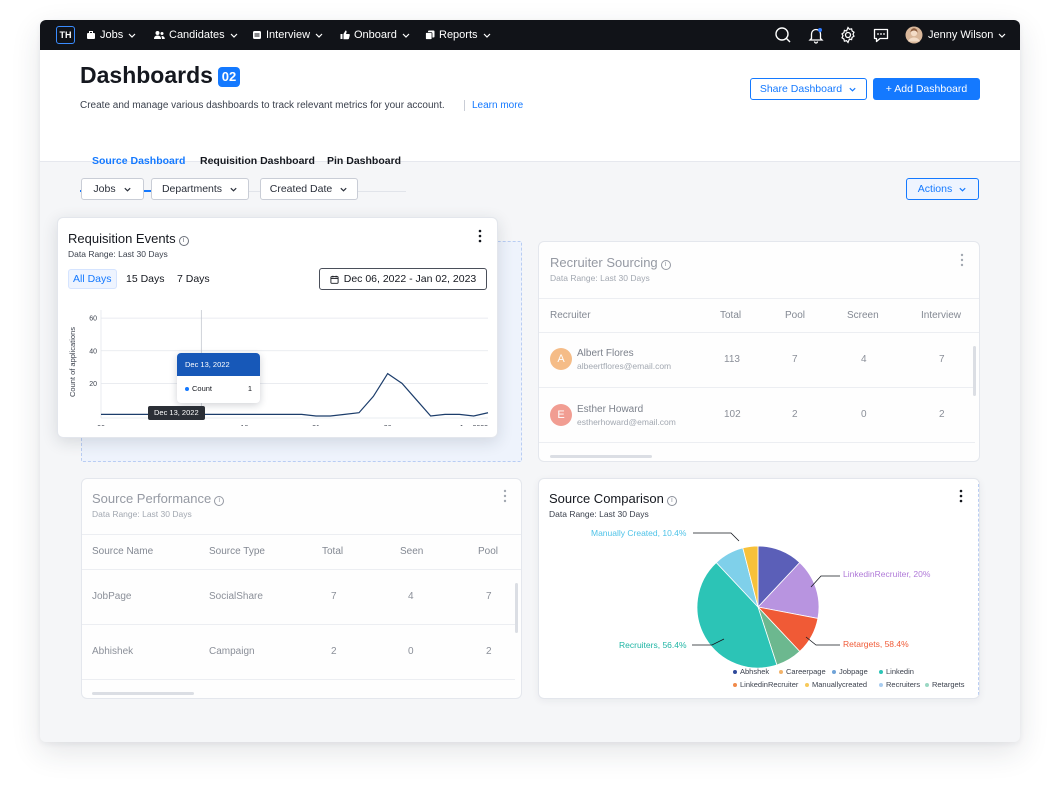 This screenshot has width=1061, height=805. Describe the element at coordinates (836, 684) in the screenshot. I see `legend-item: Manuallycreated` at that location.